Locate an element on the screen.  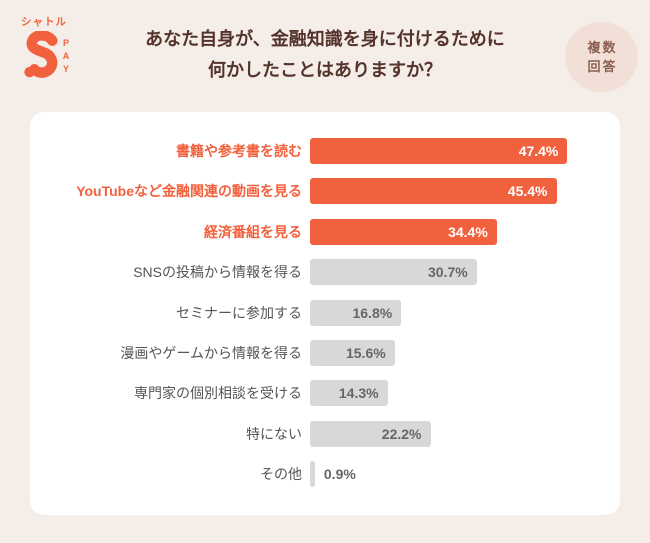
logo-mark-row: PAY is located at coordinates (46, 55).